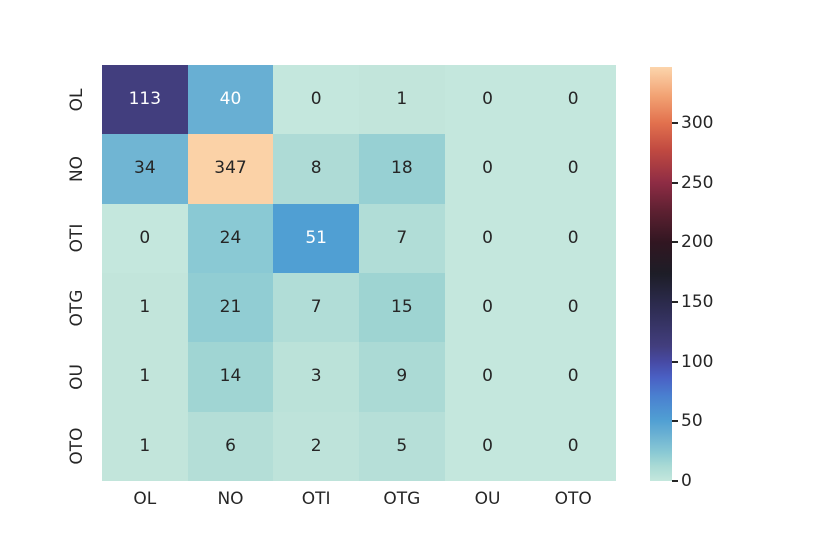  I want to click on heatmap-cell-OTI-OTG: 7, so click(401, 238).